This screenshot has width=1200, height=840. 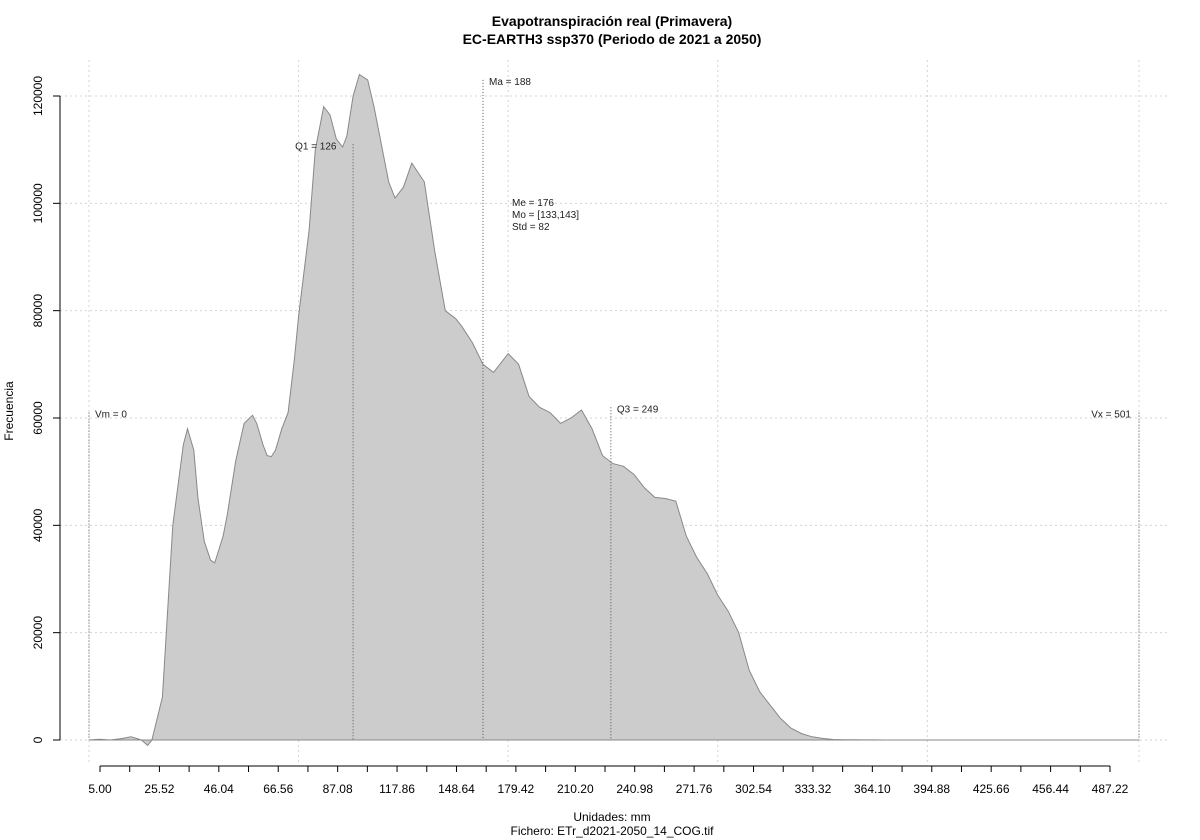 What do you see at coordinates (991, 789) in the screenshot?
I see `x-tick-label: 425.66` at bounding box center [991, 789].